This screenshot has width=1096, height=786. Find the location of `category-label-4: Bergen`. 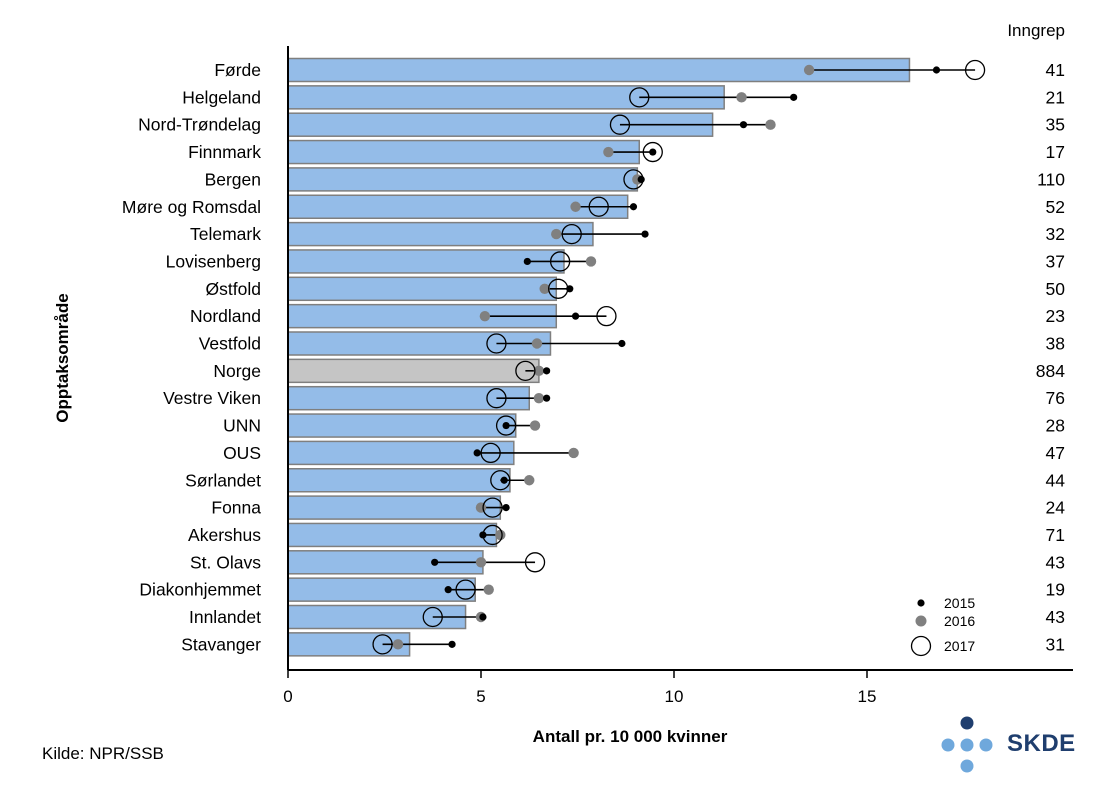

category-label-4: Bergen is located at coordinates (233, 179).